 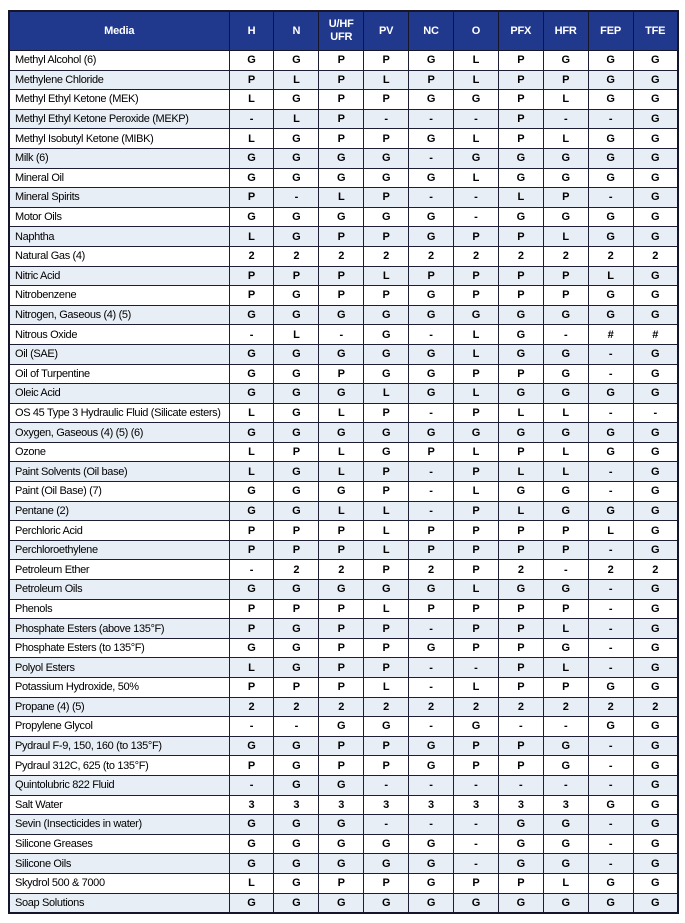 What do you see at coordinates (343, 472) in the screenshot?
I see `table-row: Paint Solvents (Oil base) L G L P - P L L - G` at bounding box center [343, 472].